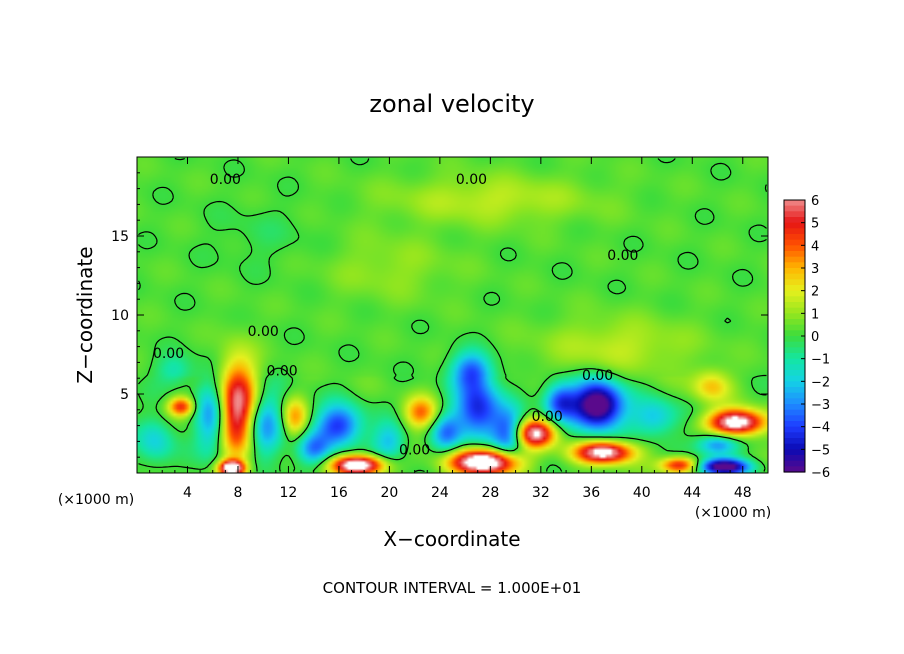 The height and width of the screenshot is (654, 904). Describe the element at coordinates (743, 493) in the screenshot. I see `x-tick-label: 48` at that location.